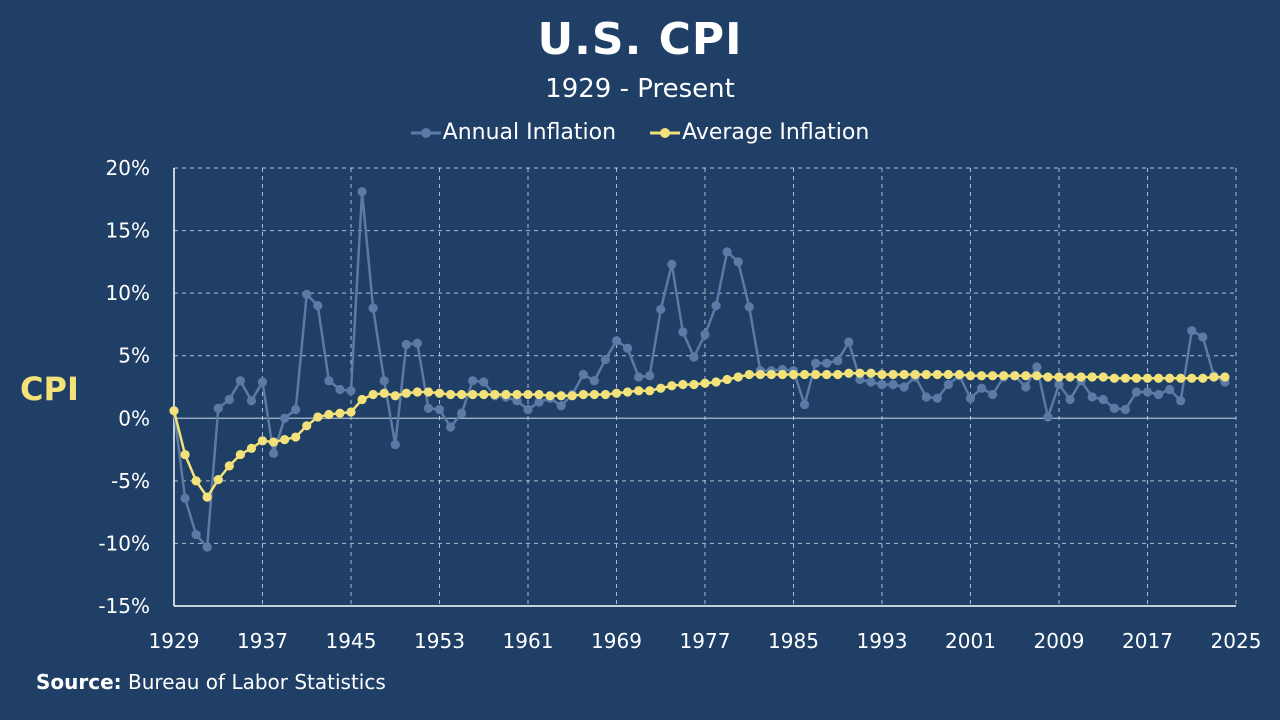 This screenshot has width=1280, height=720. I want to click on legend-annual-marker, so click(425, 132).